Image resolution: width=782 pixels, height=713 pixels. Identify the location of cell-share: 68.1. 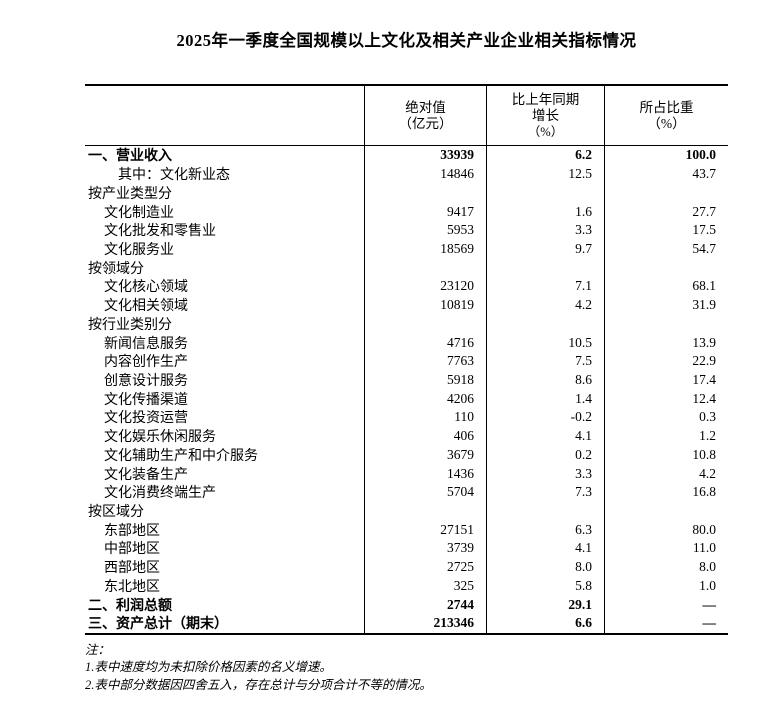
(704, 286).